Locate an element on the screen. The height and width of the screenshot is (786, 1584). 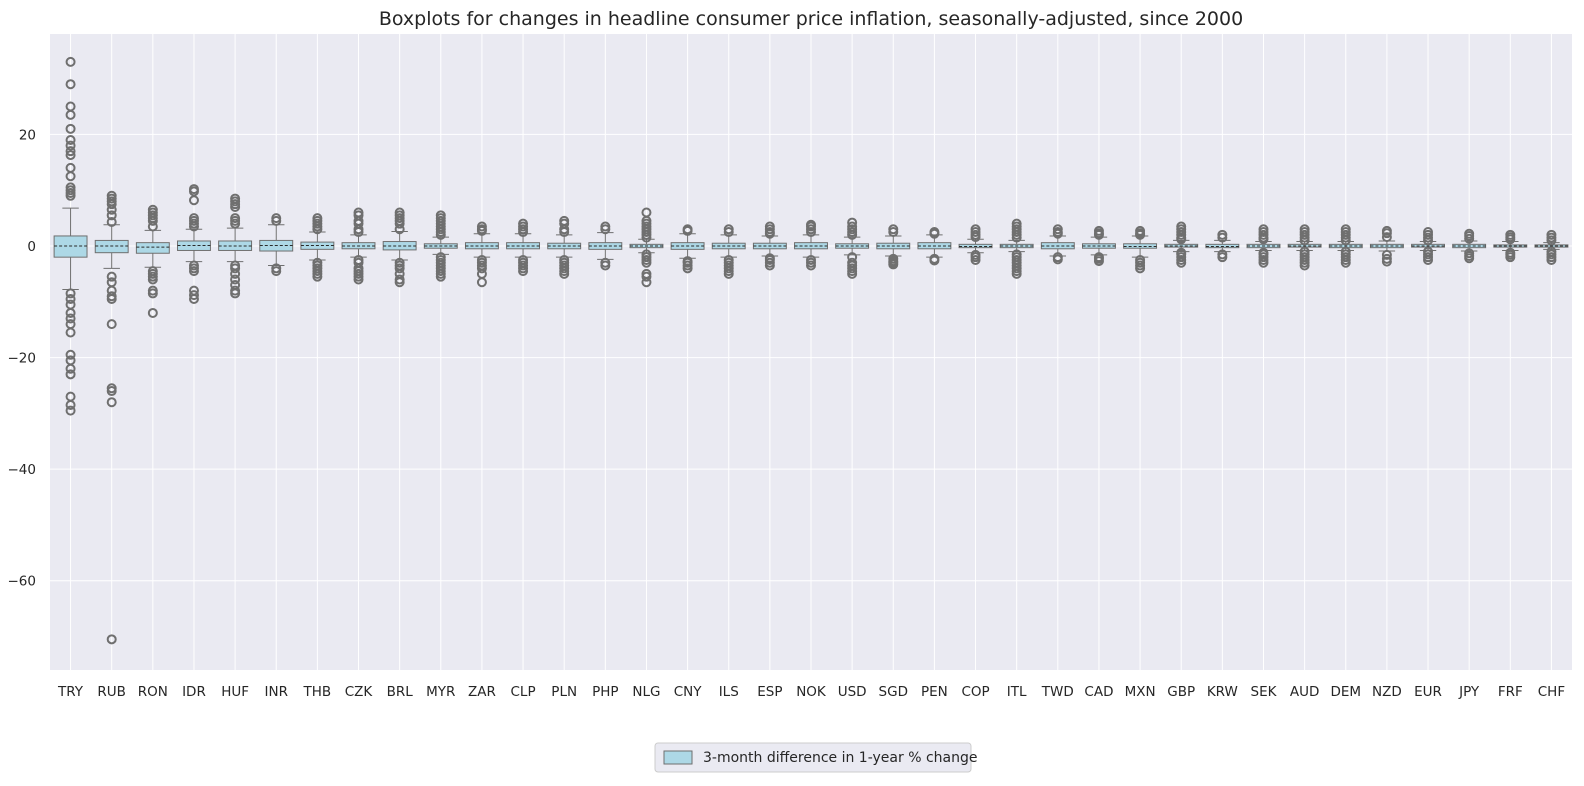
box-cop is located at coordinates (975, 244).